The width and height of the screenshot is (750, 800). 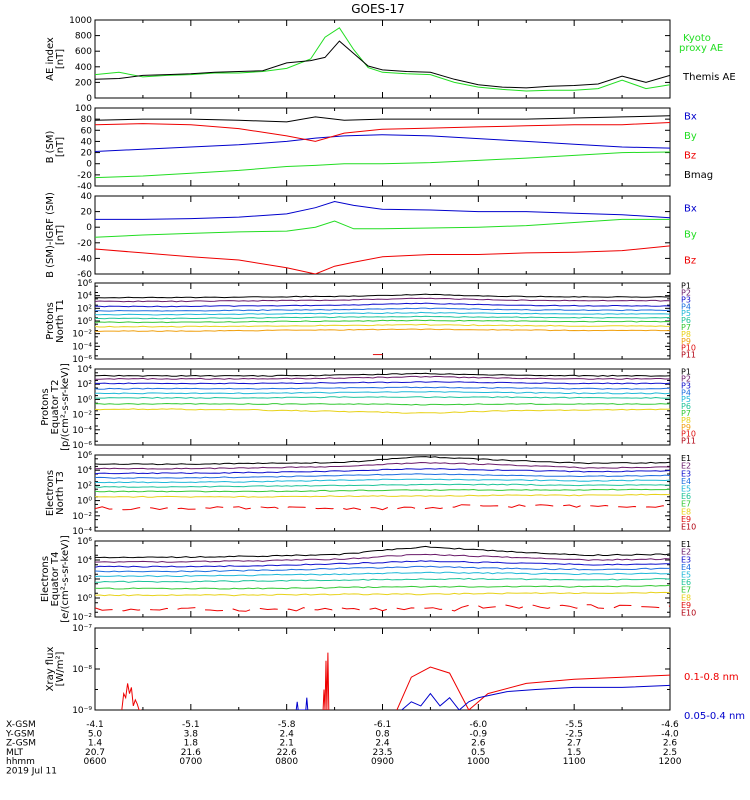 What do you see at coordinates (45, 406) in the screenshot?
I see `y-axis-label: Protons` at bounding box center [45, 406].